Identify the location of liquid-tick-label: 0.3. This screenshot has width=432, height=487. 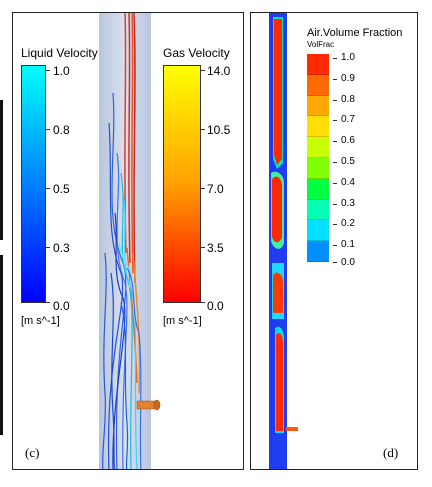
(61, 248).